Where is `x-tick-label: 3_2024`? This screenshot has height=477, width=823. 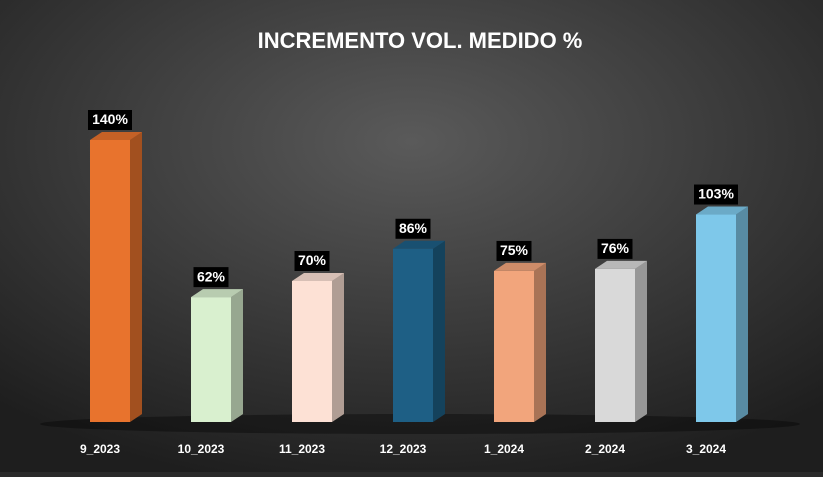 x-tick-label: 3_2024 is located at coordinates (706, 449).